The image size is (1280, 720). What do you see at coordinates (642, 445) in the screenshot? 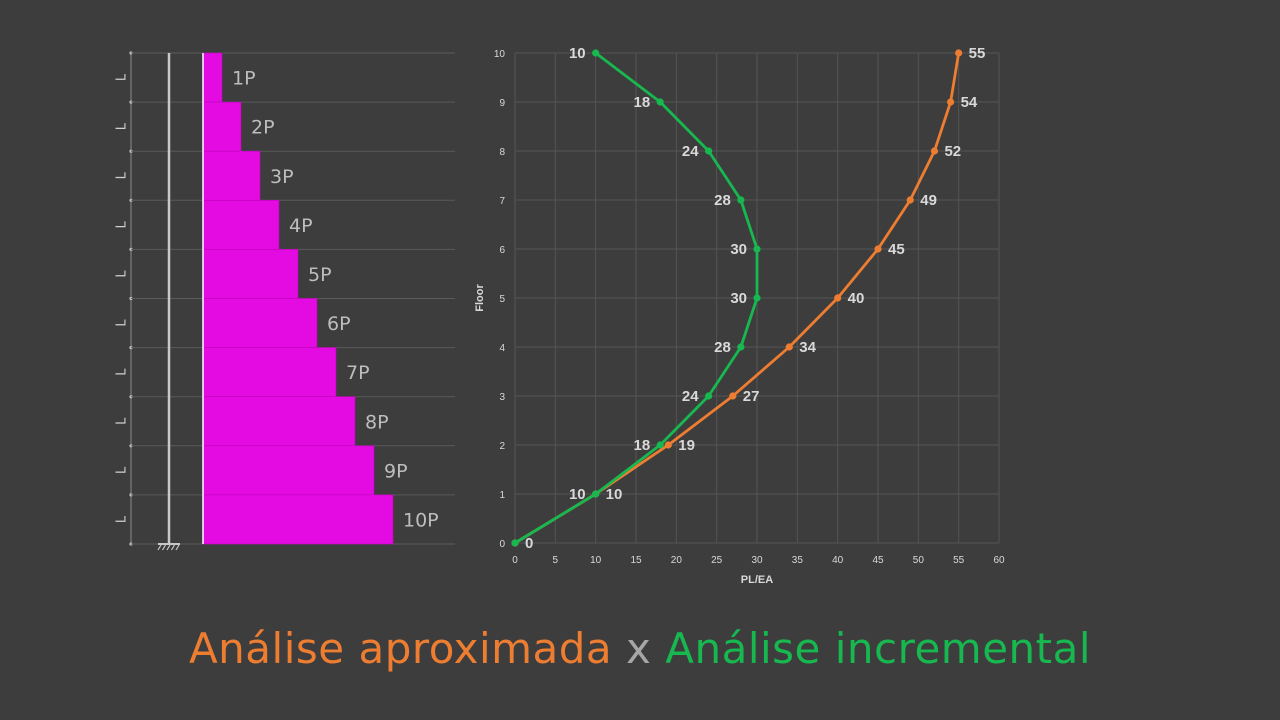
I see `incremental-data-label: 18` at bounding box center [642, 445].